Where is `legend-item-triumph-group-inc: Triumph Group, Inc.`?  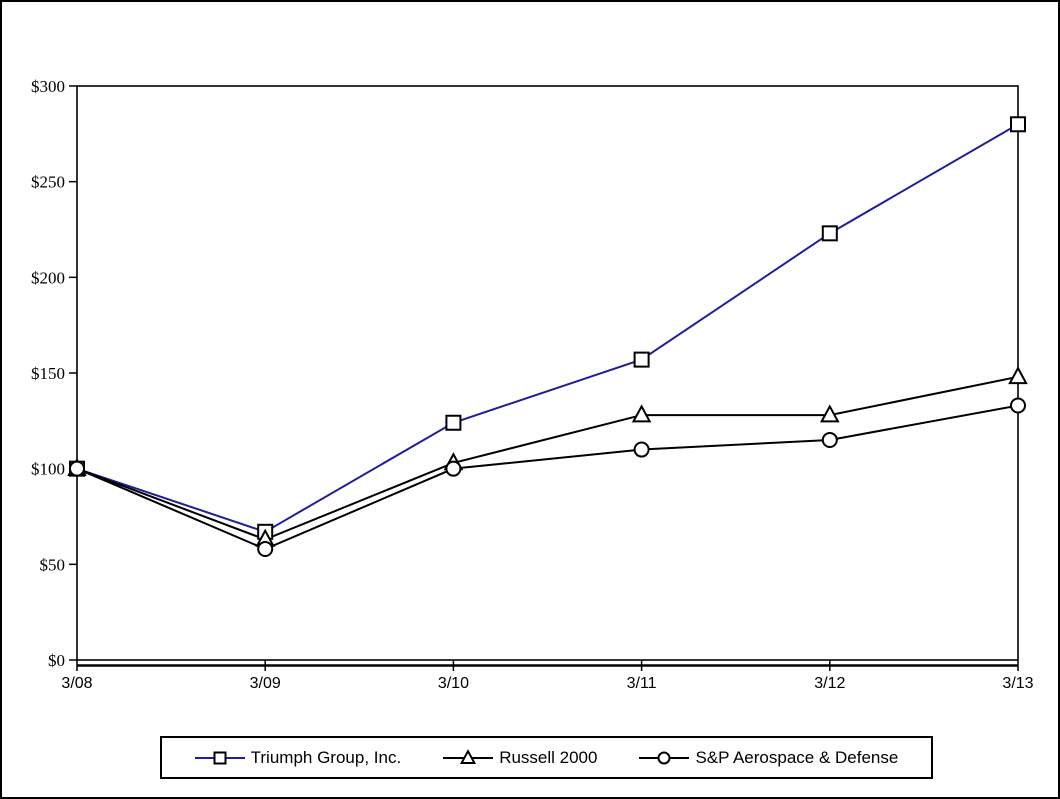
legend-item-triumph-group-inc: Triumph Group, Inc. is located at coordinates (298, 757).